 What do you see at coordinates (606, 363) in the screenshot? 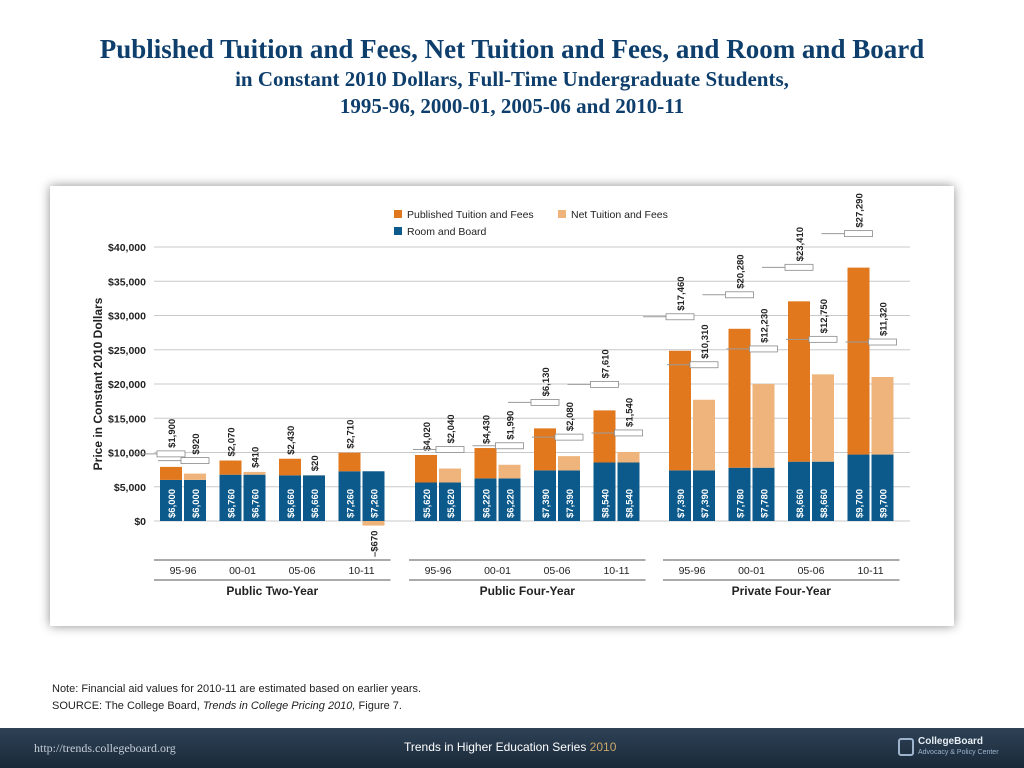
I see `bar-label-published-tuition: $7,610` at bounding box center [606, 363].